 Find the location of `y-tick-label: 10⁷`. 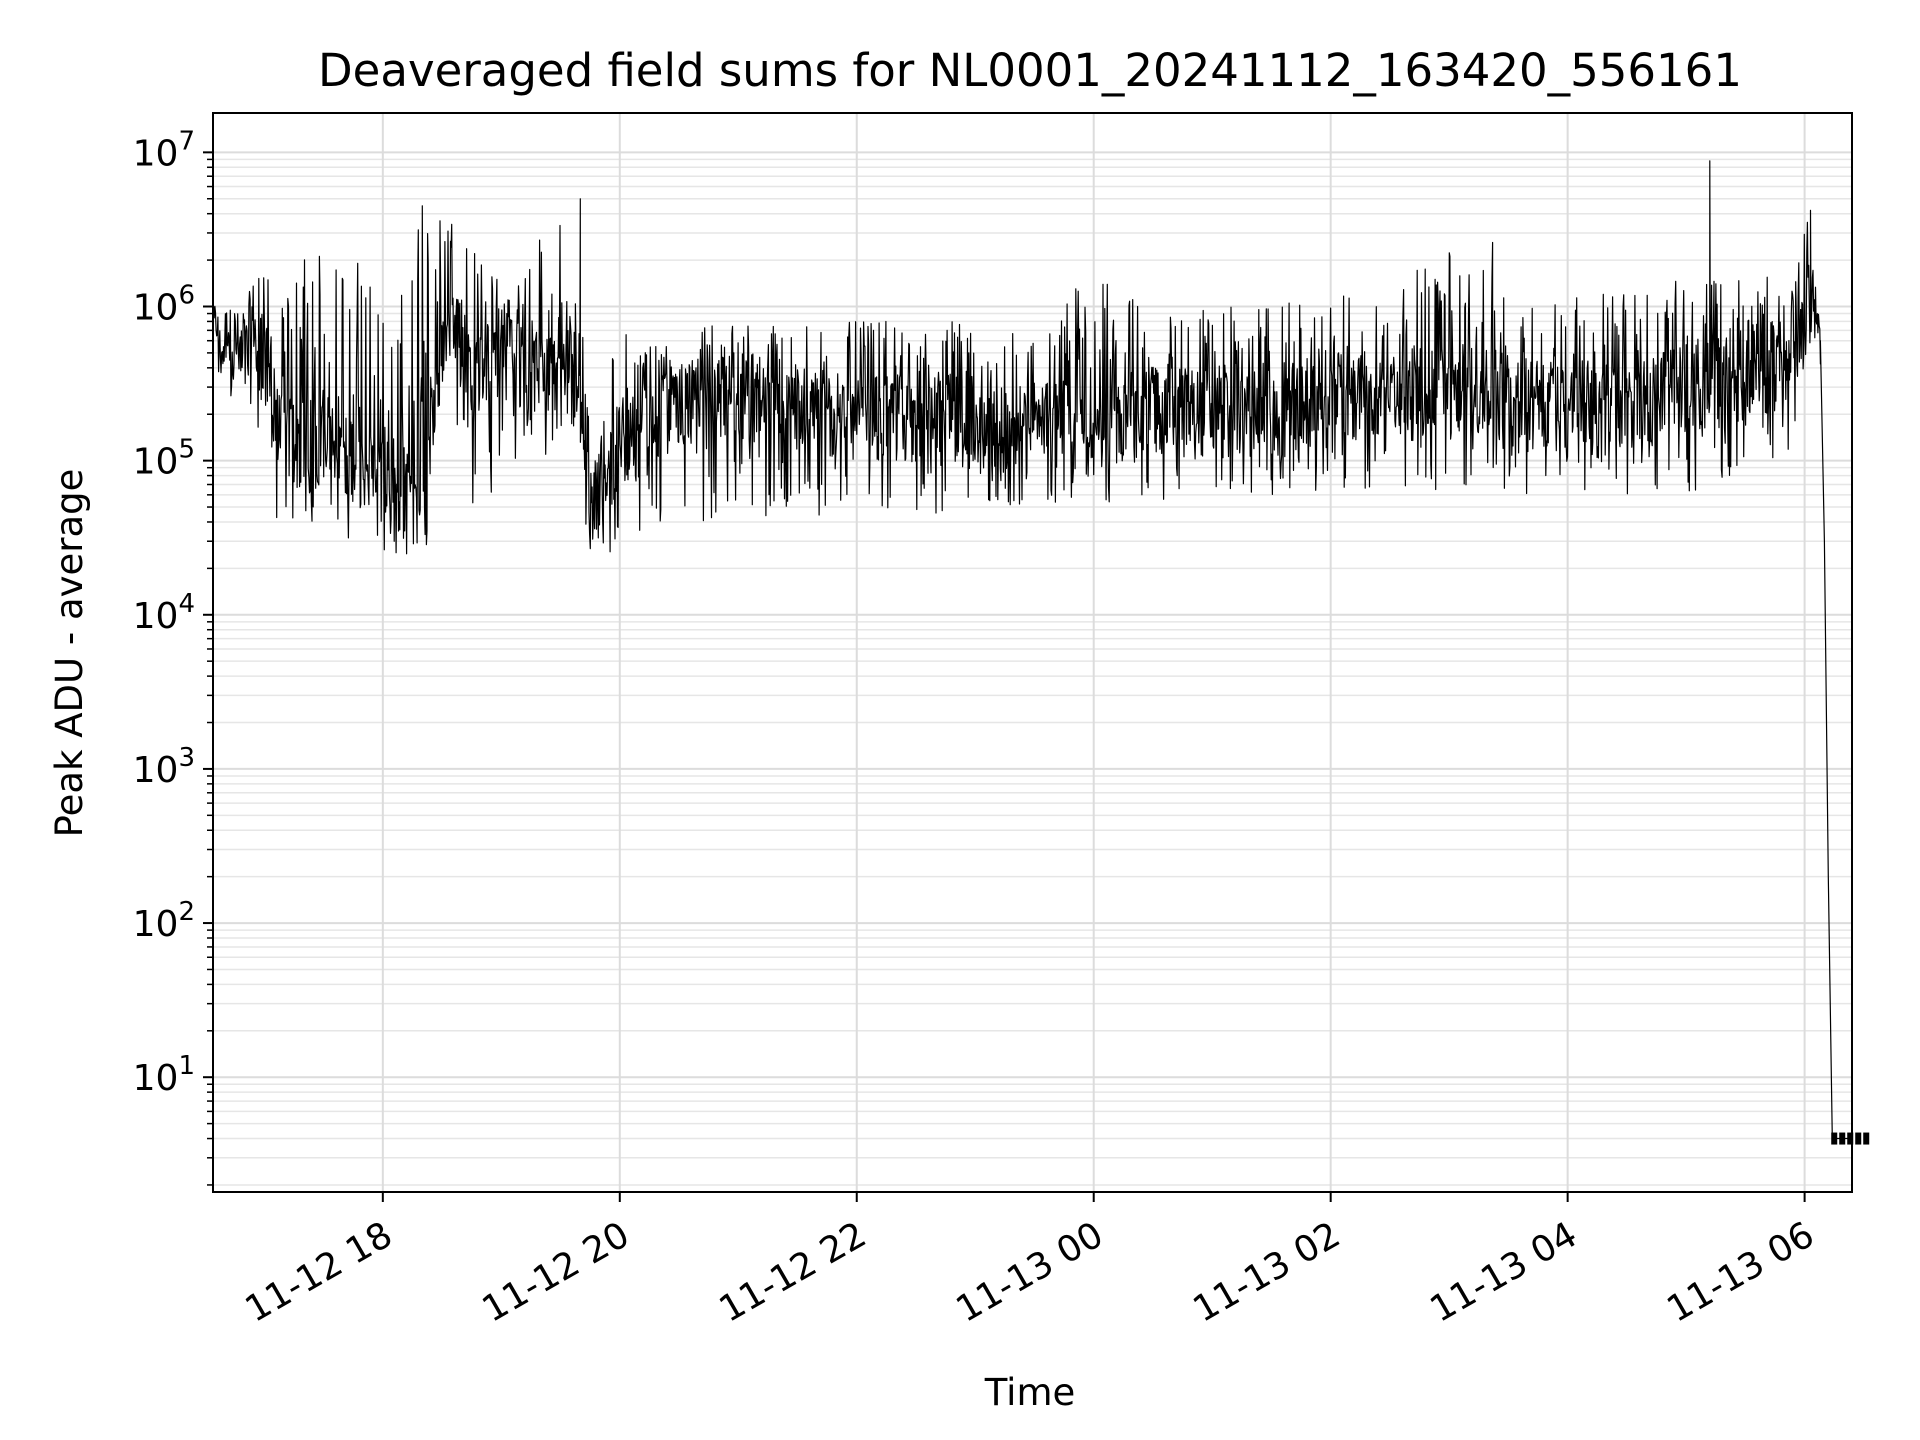

y-tick-label: 10⁷ is located at coordinates (164, 150).